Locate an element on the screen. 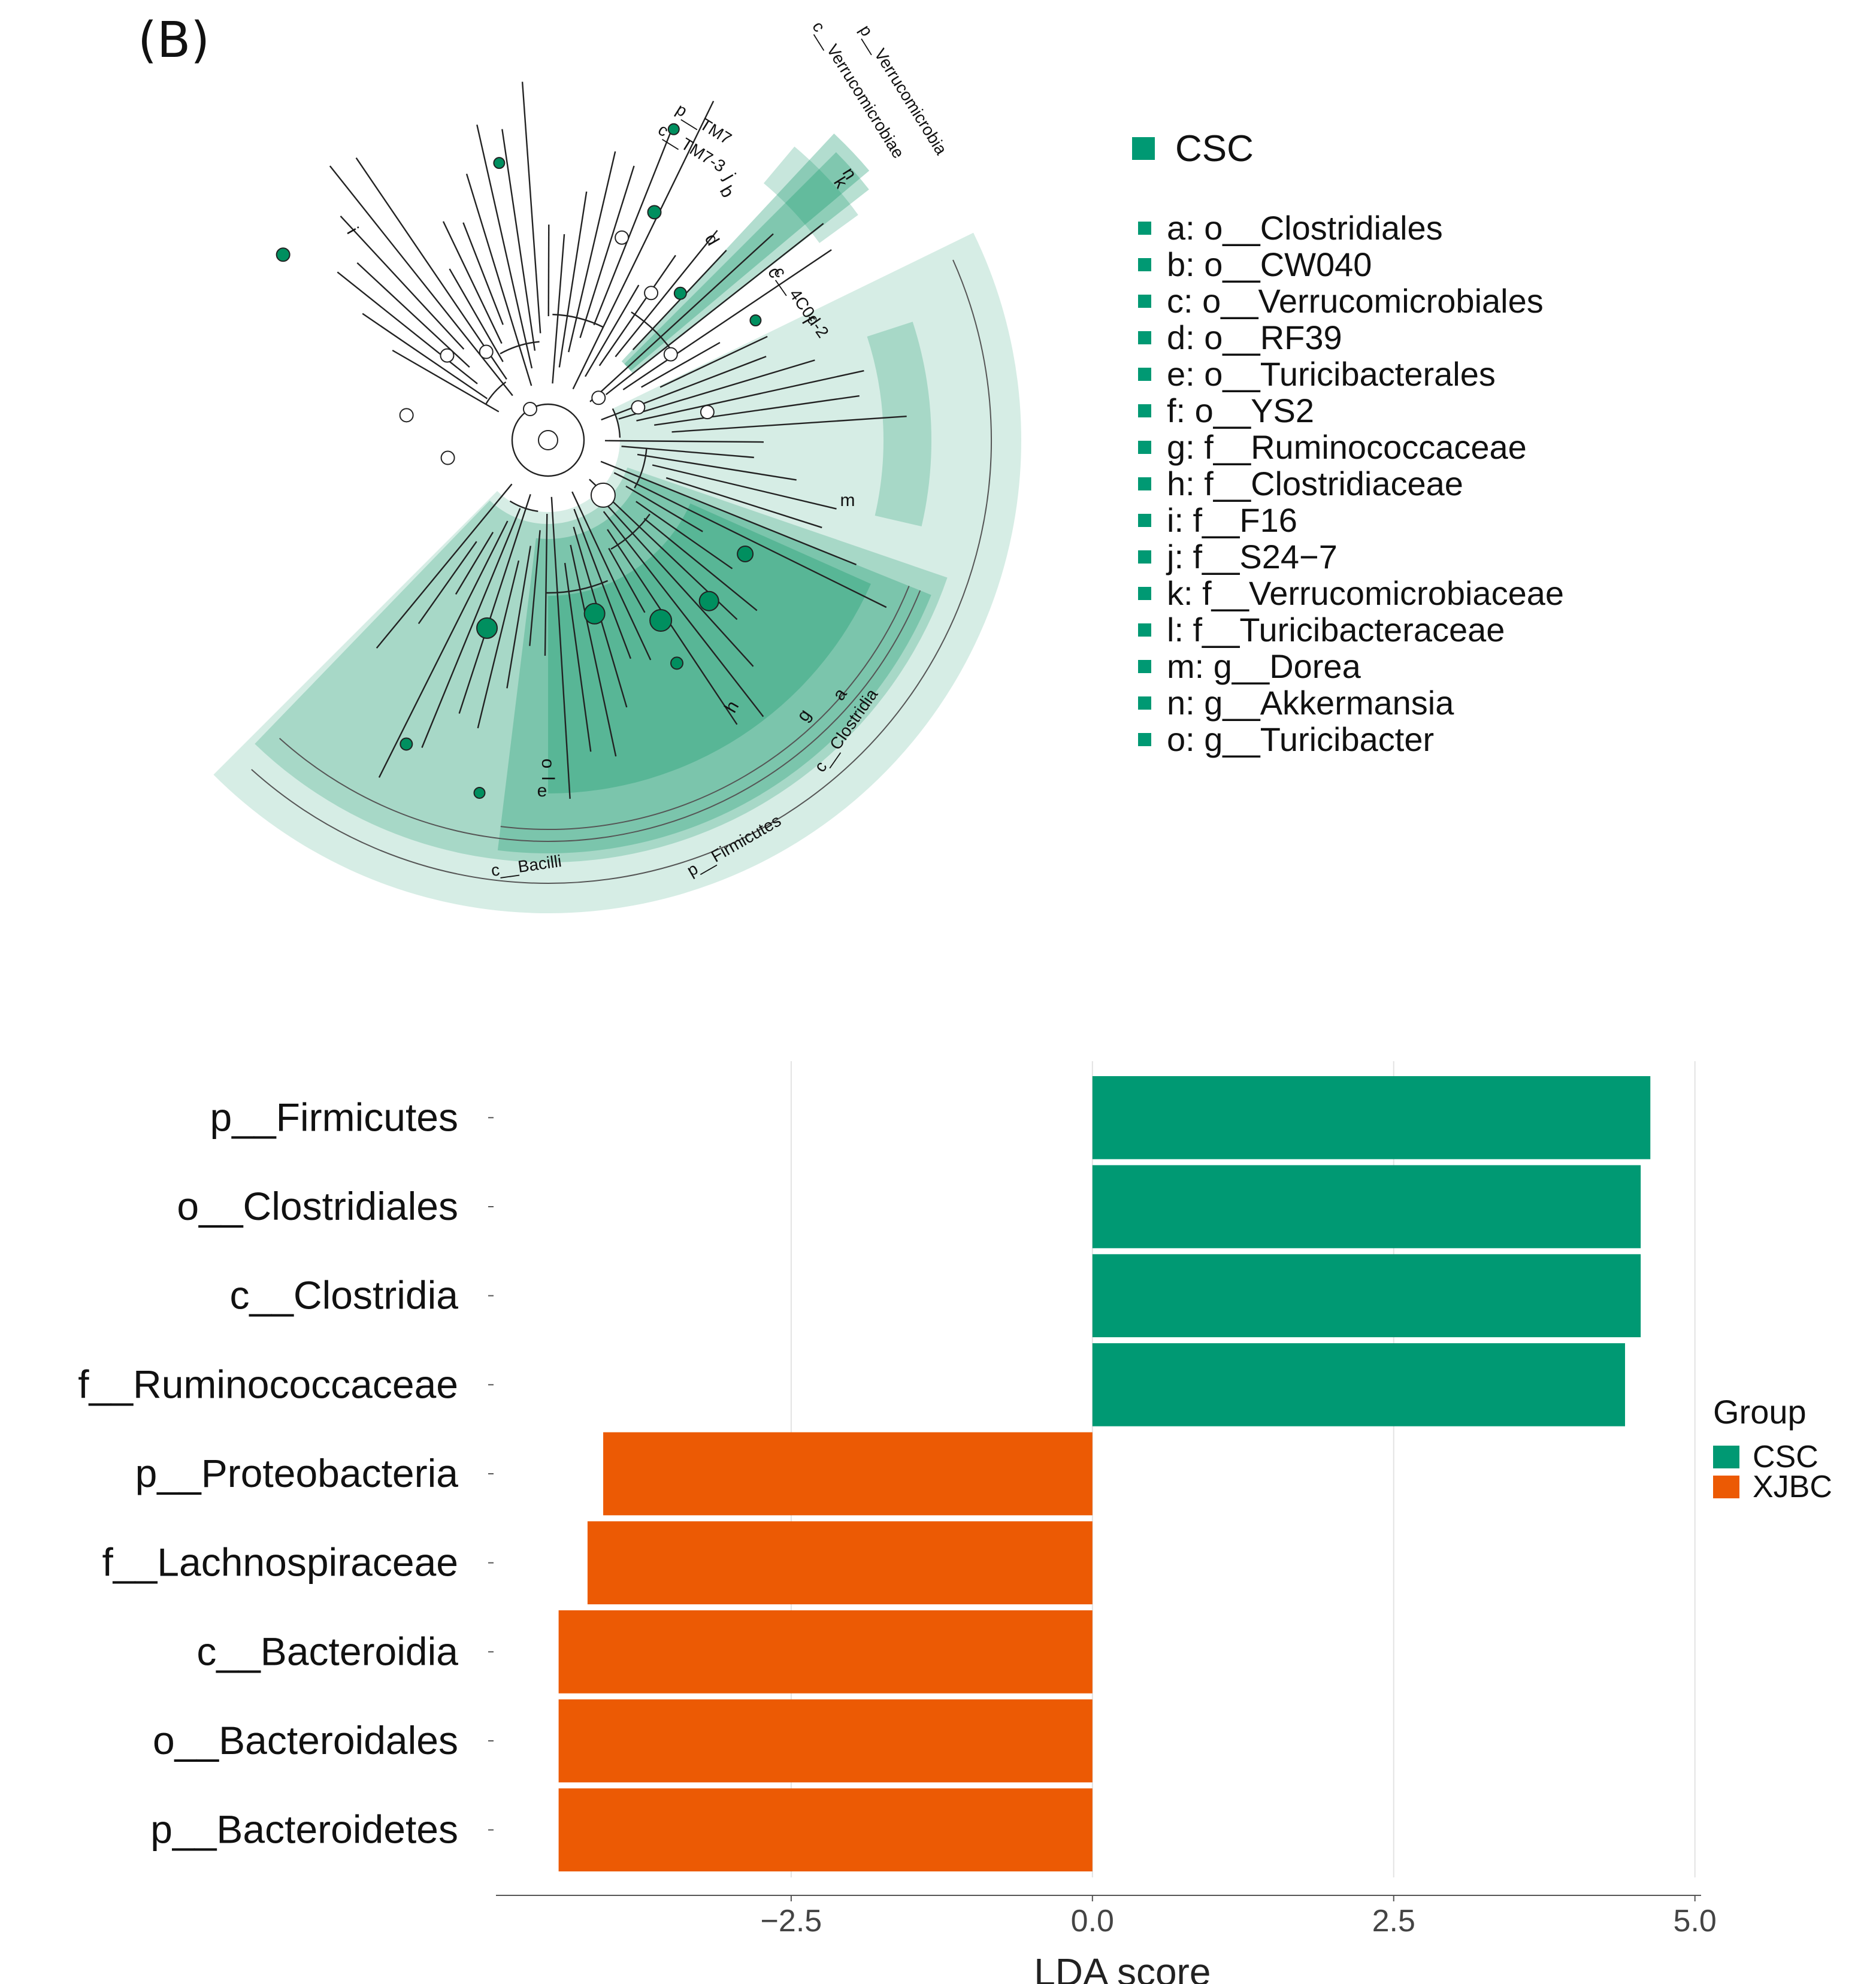  group-legend-title: Group is located at coordinates (1760, 1412).